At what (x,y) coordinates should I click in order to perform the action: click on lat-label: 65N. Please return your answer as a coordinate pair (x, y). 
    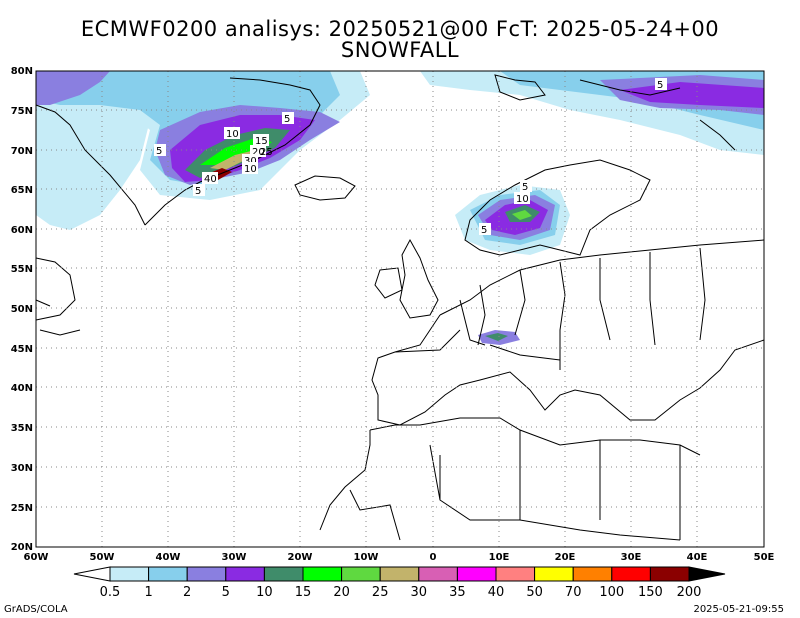
    Looking at the image, I should click on (22, 190).